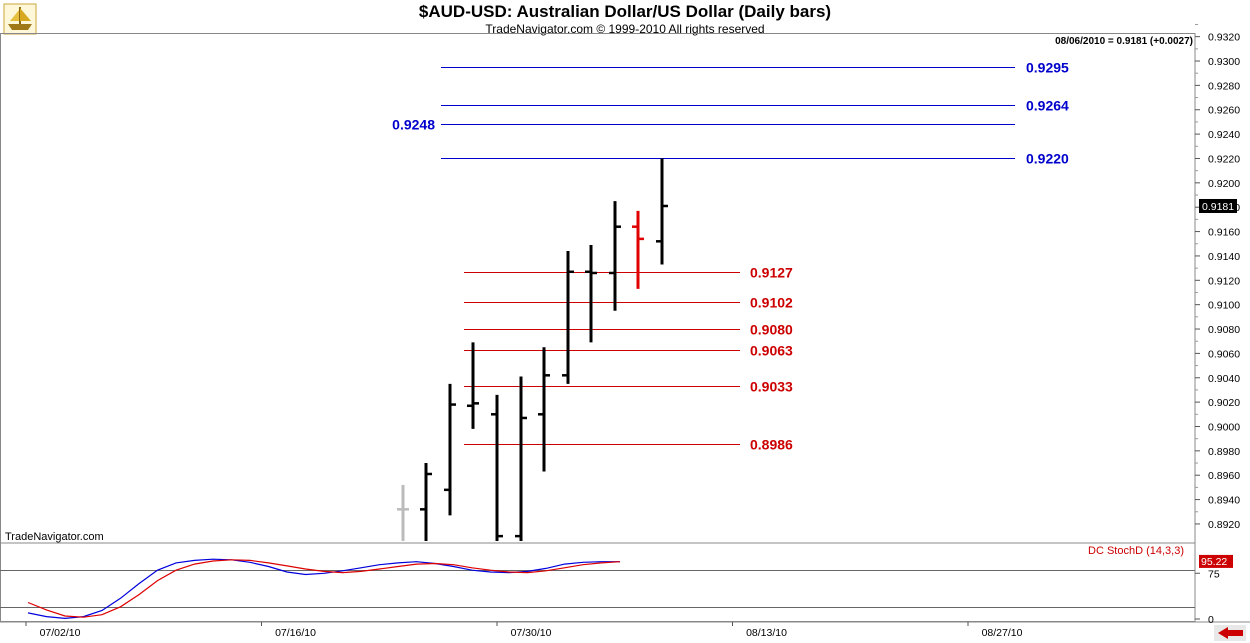  What do you see at coordinates (531, 633) in the screenshot?
I see `date-tick-label: 07/30/10` at bounding box center [531, 633].